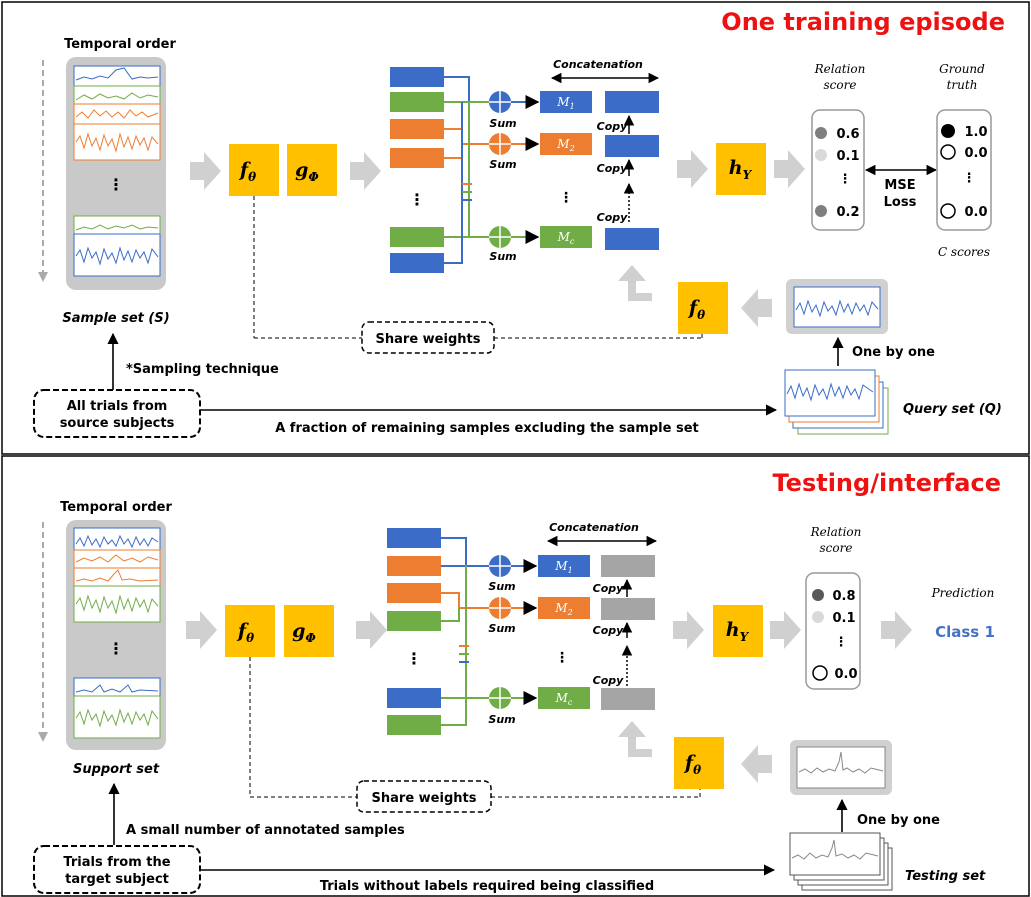 Image resolution: width=1031 pixels, height=897 pixels. What do you see at coordinates (964, 170) in the screenshot?
I see `ground-truth-box` at bounding box center [964, 170].